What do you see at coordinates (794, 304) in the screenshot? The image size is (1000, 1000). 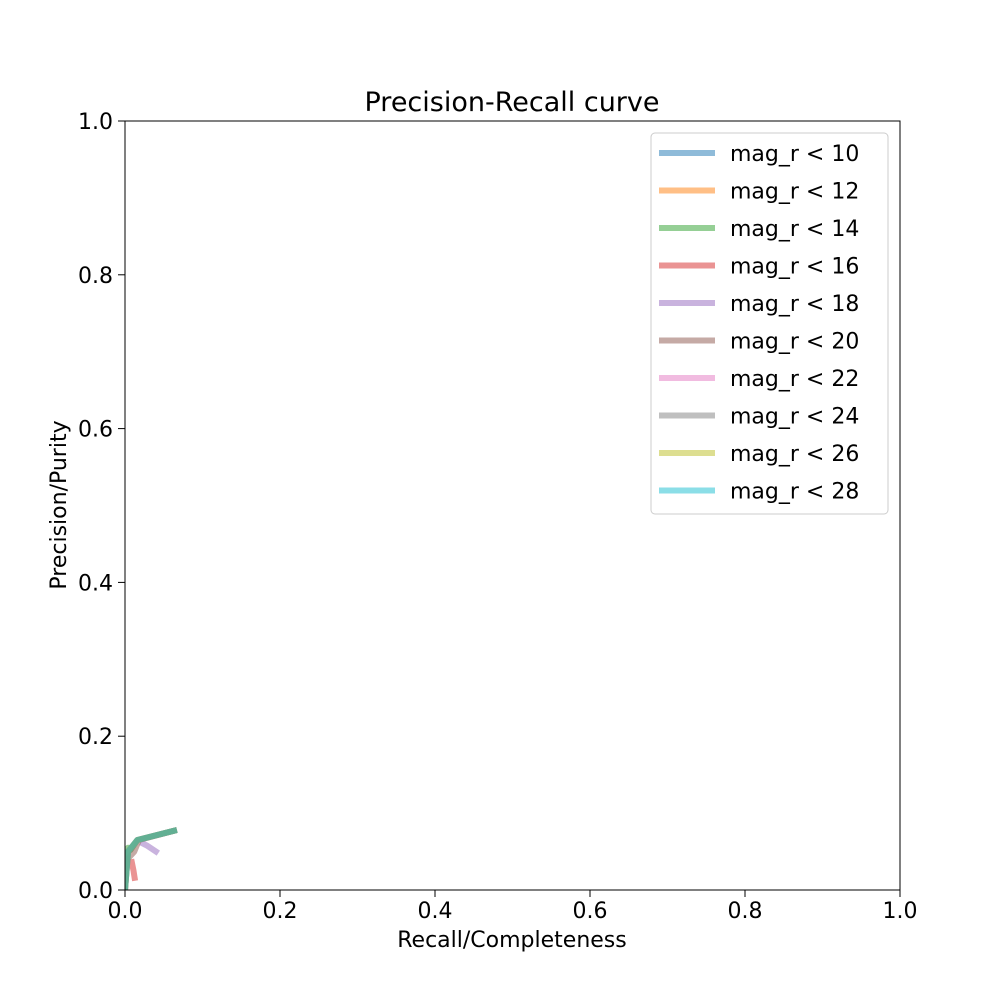 I see `legend-label: mag_r < 18` at bounding box center [794, 304].